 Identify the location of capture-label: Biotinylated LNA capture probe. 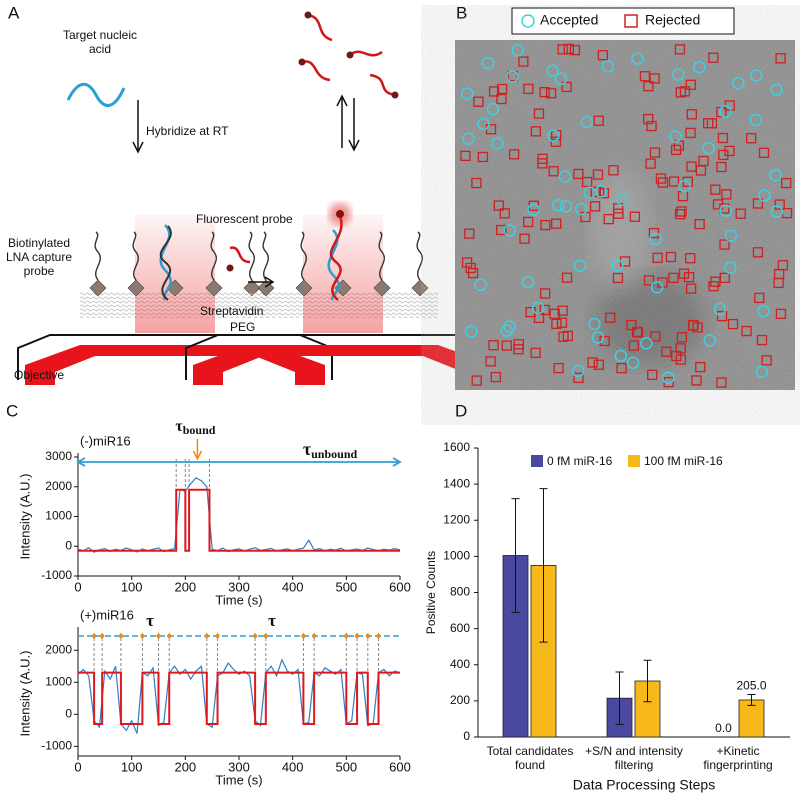
(39, 257).